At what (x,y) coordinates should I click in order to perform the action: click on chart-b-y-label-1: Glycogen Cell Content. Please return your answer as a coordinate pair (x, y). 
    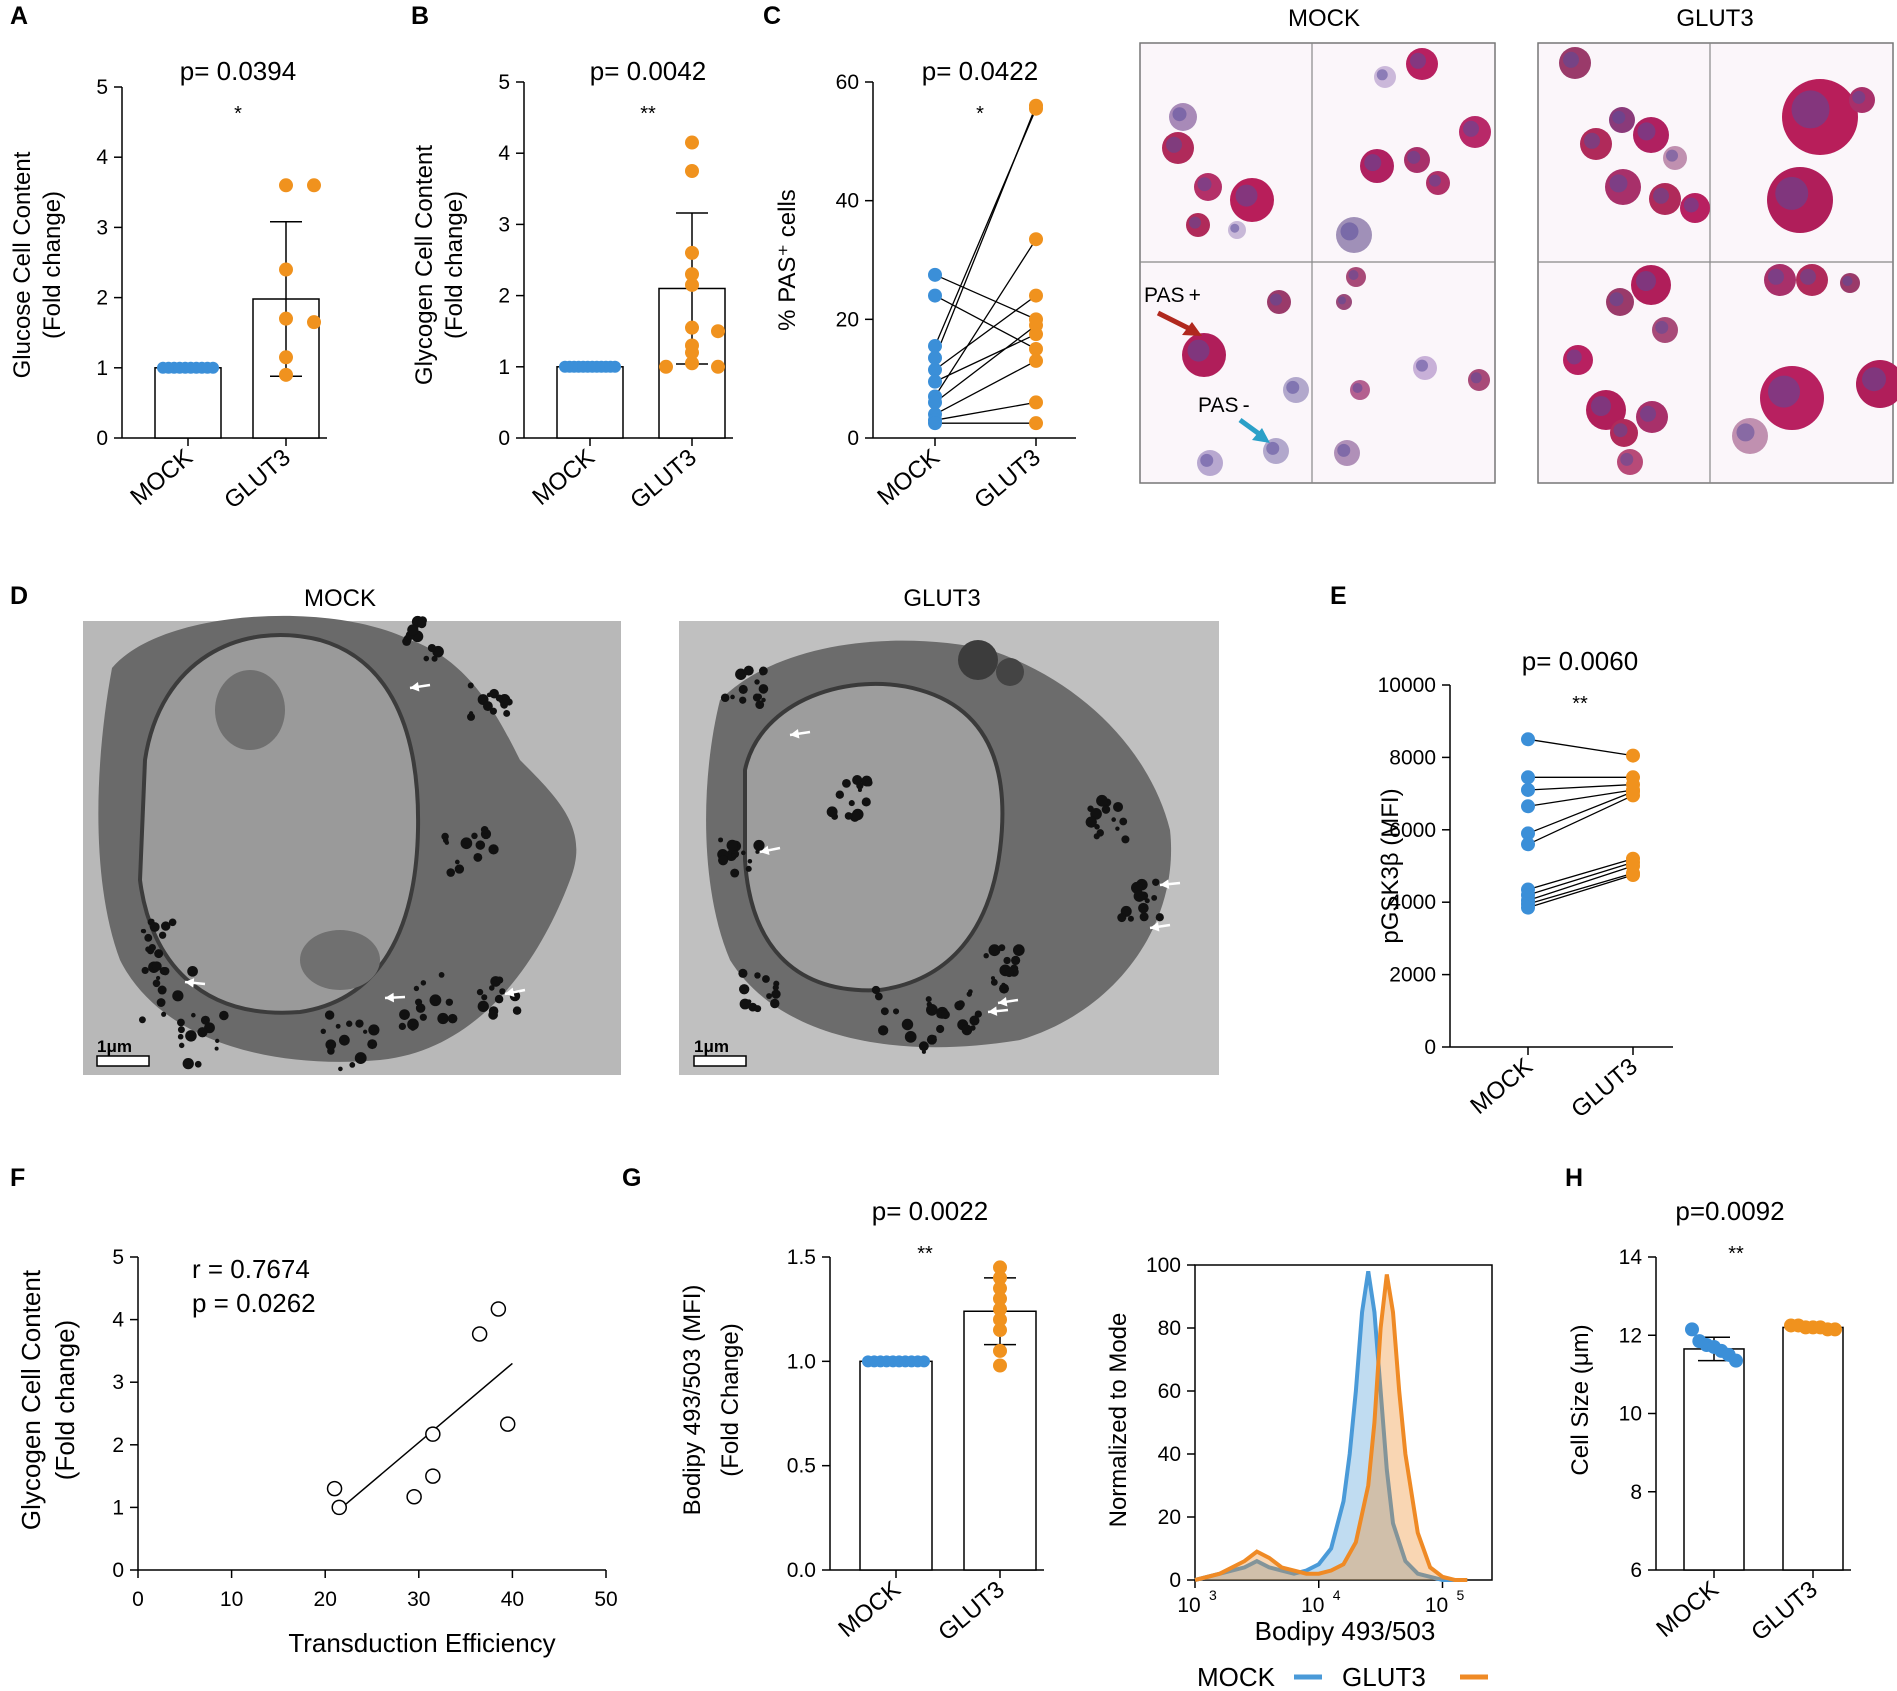
    Looking at the image, I should click on (424, 265).